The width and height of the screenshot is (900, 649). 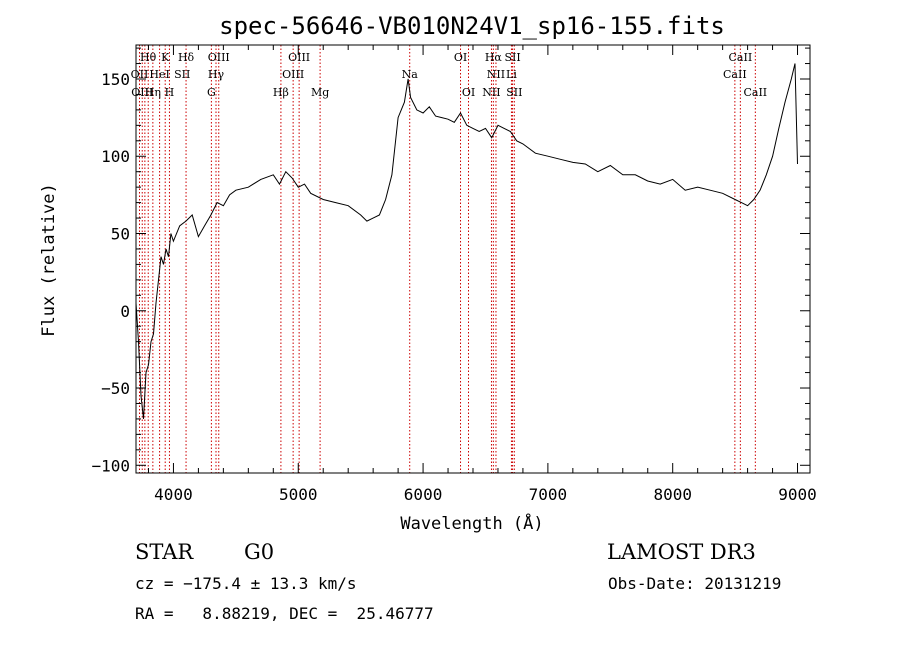 I want to click on survey-name: LAMOST DR3, so click(x=681, y=552).